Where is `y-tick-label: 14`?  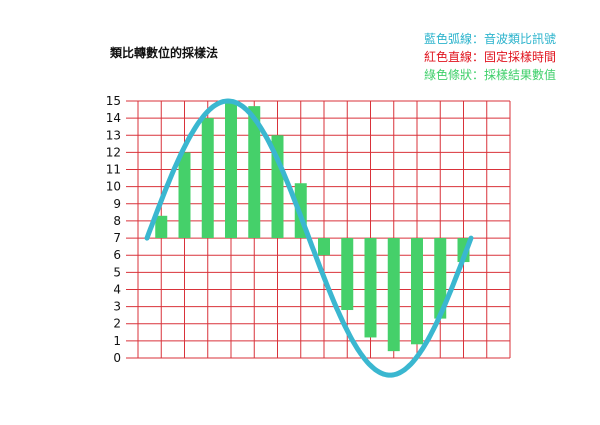
y-tick-label: 14 is located at coordinates (113, 118).